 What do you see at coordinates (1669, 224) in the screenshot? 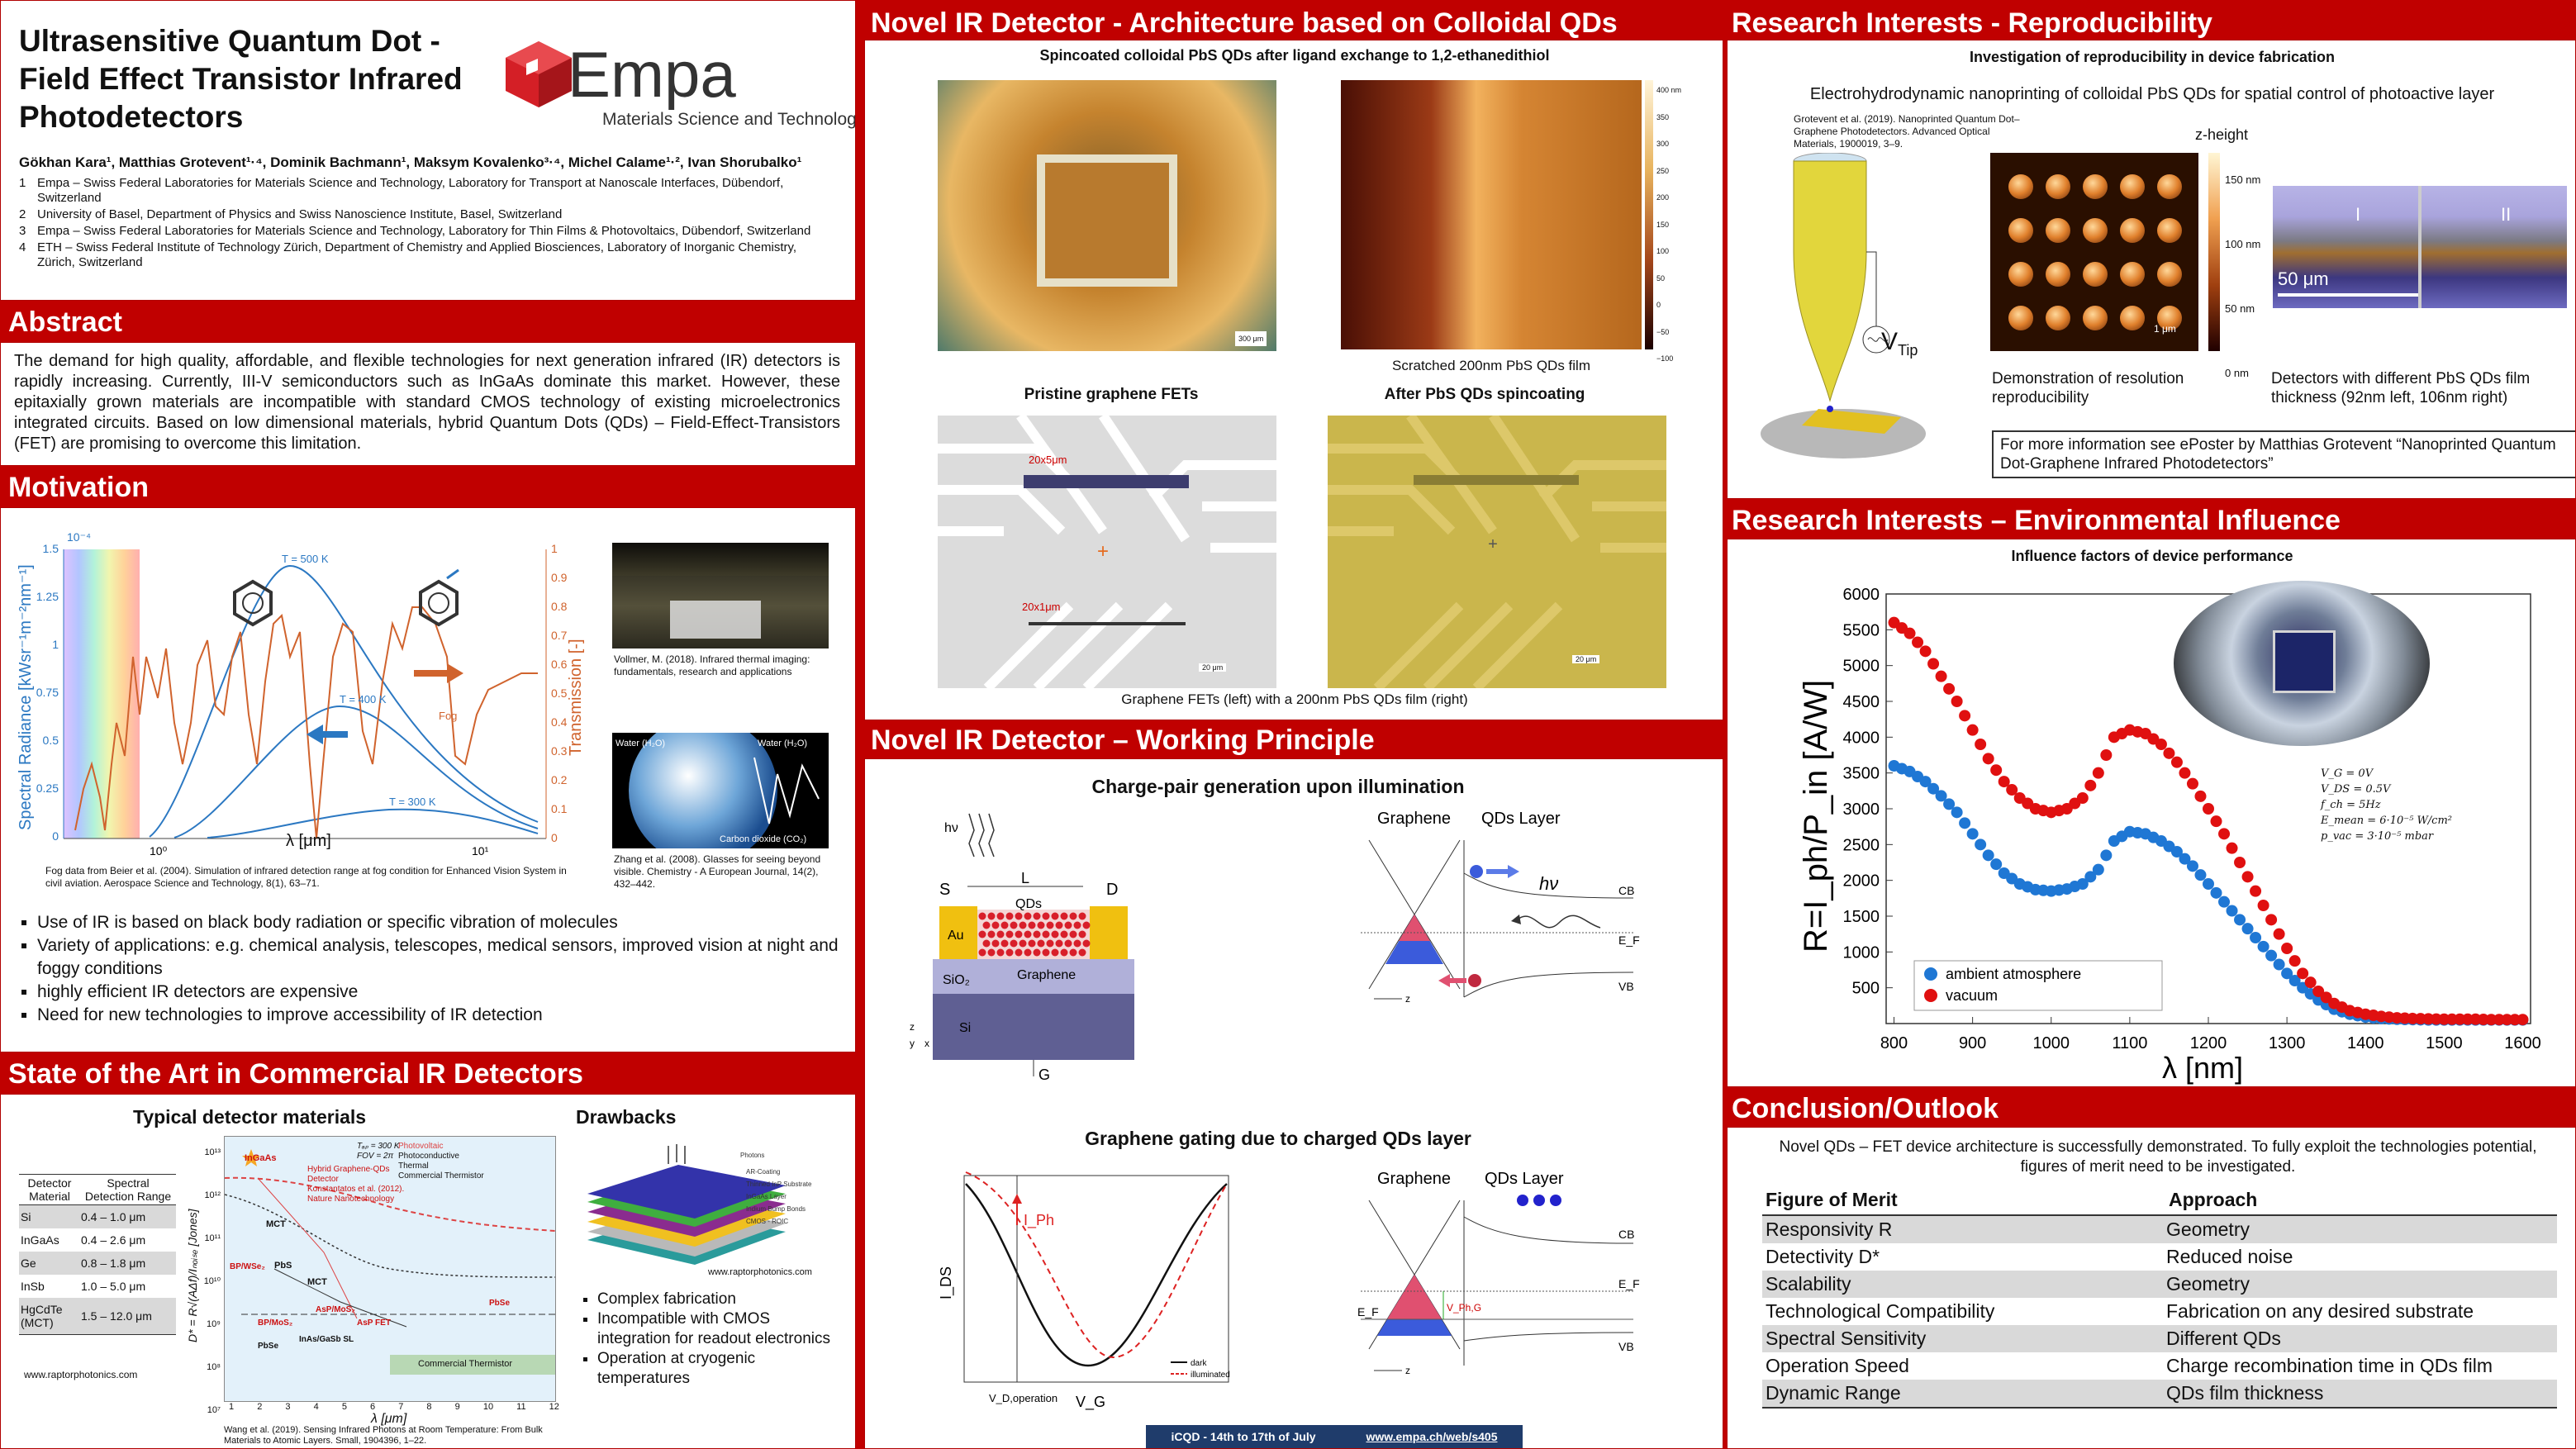
I see `afm-colorbar-ticks: 400 nm 350 300 250 200 150 100 50 0 −50 −100` at bounding box center [1669, 224].